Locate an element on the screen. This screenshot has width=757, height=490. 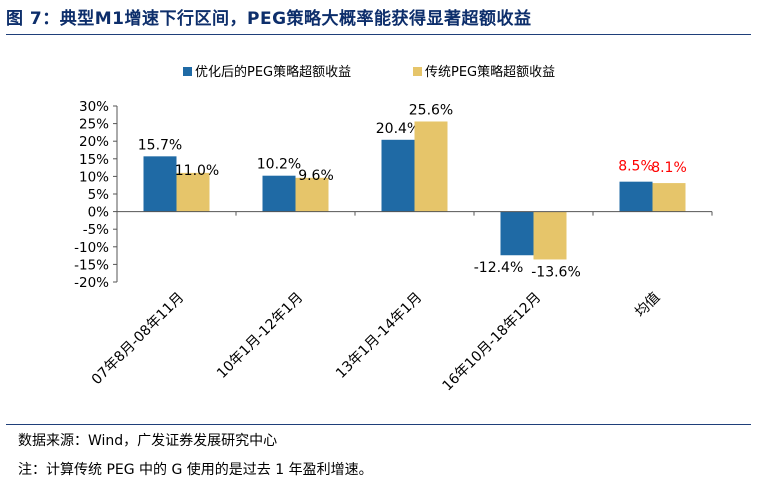
data-label-series1-3: 20.4% is located at coordinates (398, 129).